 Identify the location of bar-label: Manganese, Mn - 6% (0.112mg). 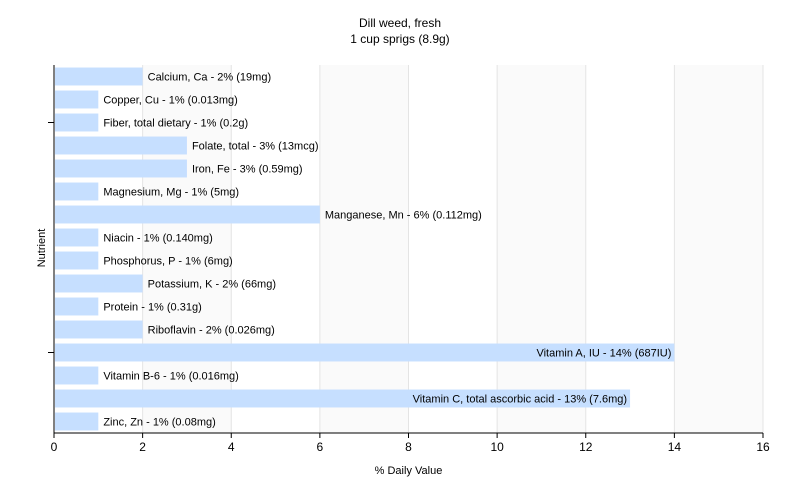
(403, 216).